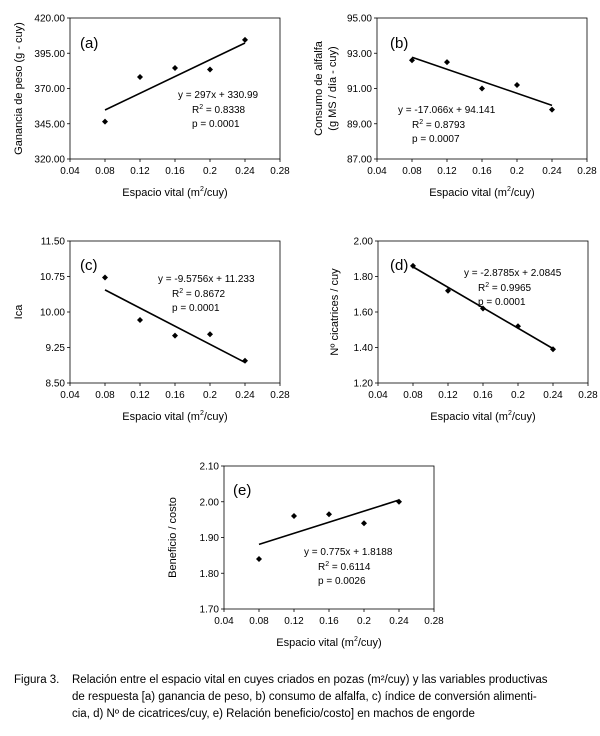 The width and height of the screenshot is (600, 736). Describe the element at coordinates (359, 124) in the screenshot. I see `y-tick-label: 89.00` at that location.